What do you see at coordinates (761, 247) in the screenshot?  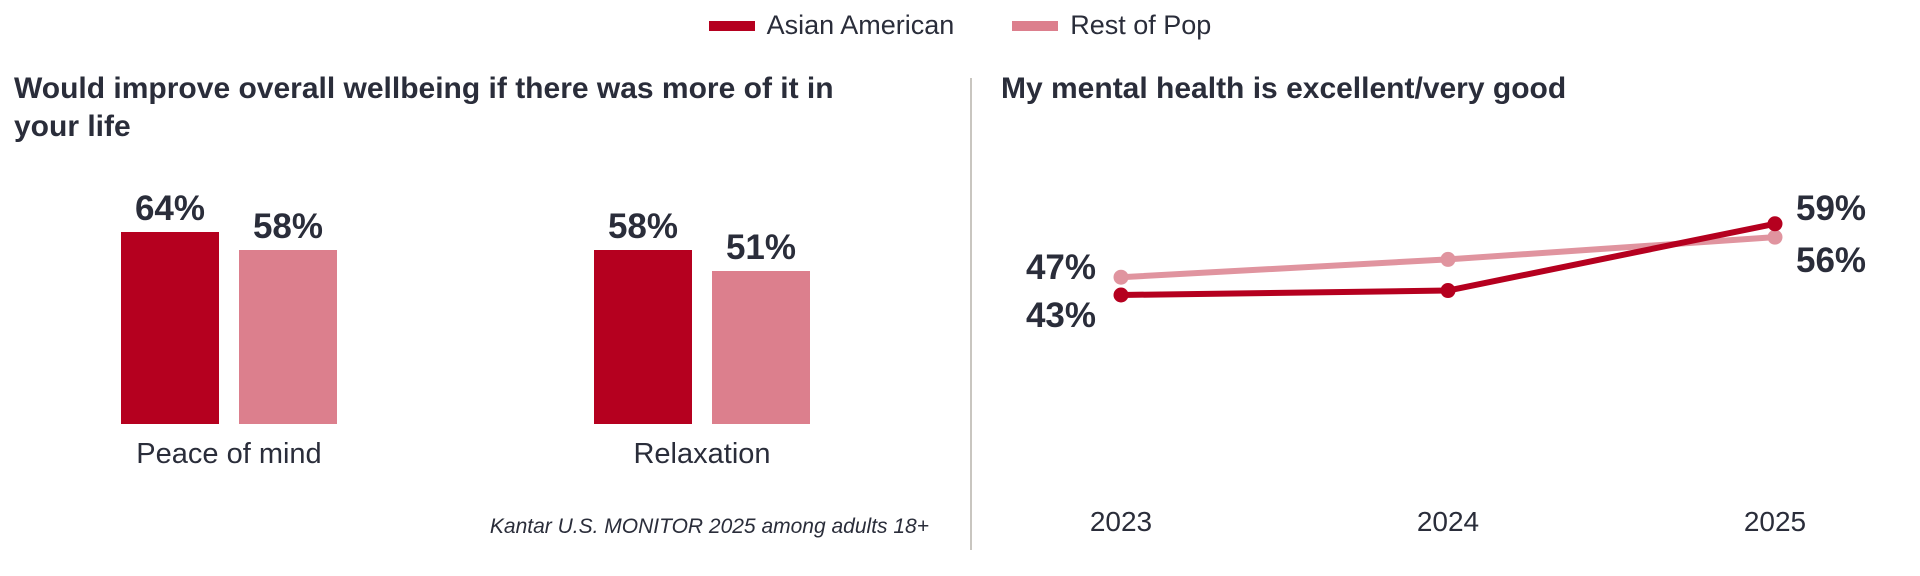 I see `bar-value-label: 51%` at bounding box center [761, 247].